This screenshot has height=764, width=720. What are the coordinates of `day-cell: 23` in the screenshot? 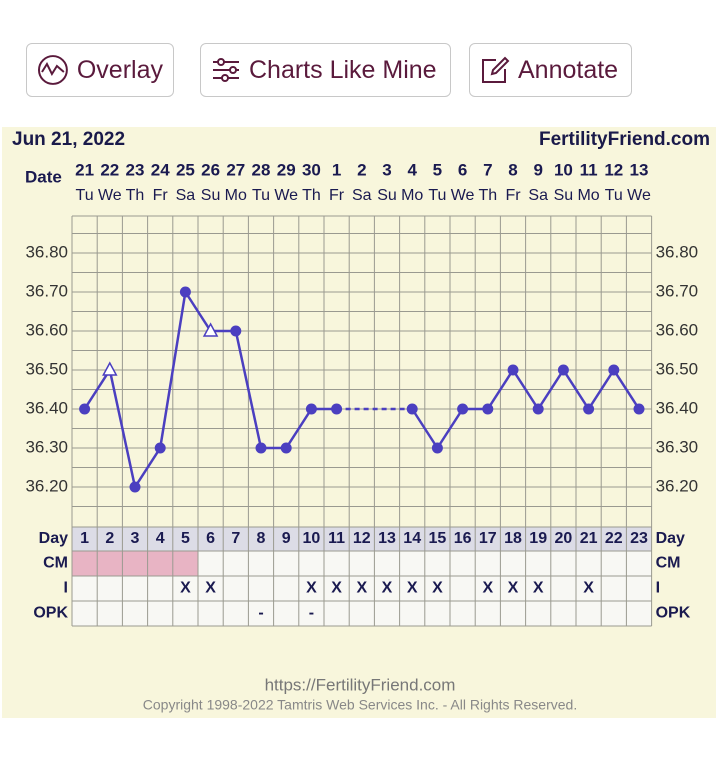 It's located at (639, 538).